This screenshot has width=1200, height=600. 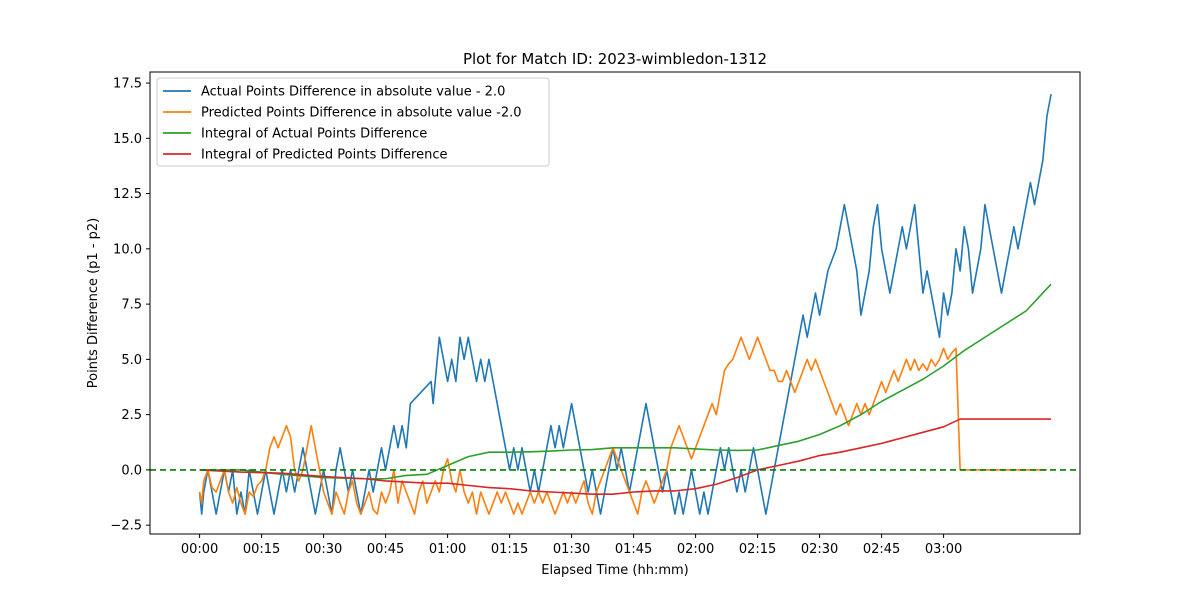 I want to click on y-tick-label: 15.0, so click(x=127, y=139).